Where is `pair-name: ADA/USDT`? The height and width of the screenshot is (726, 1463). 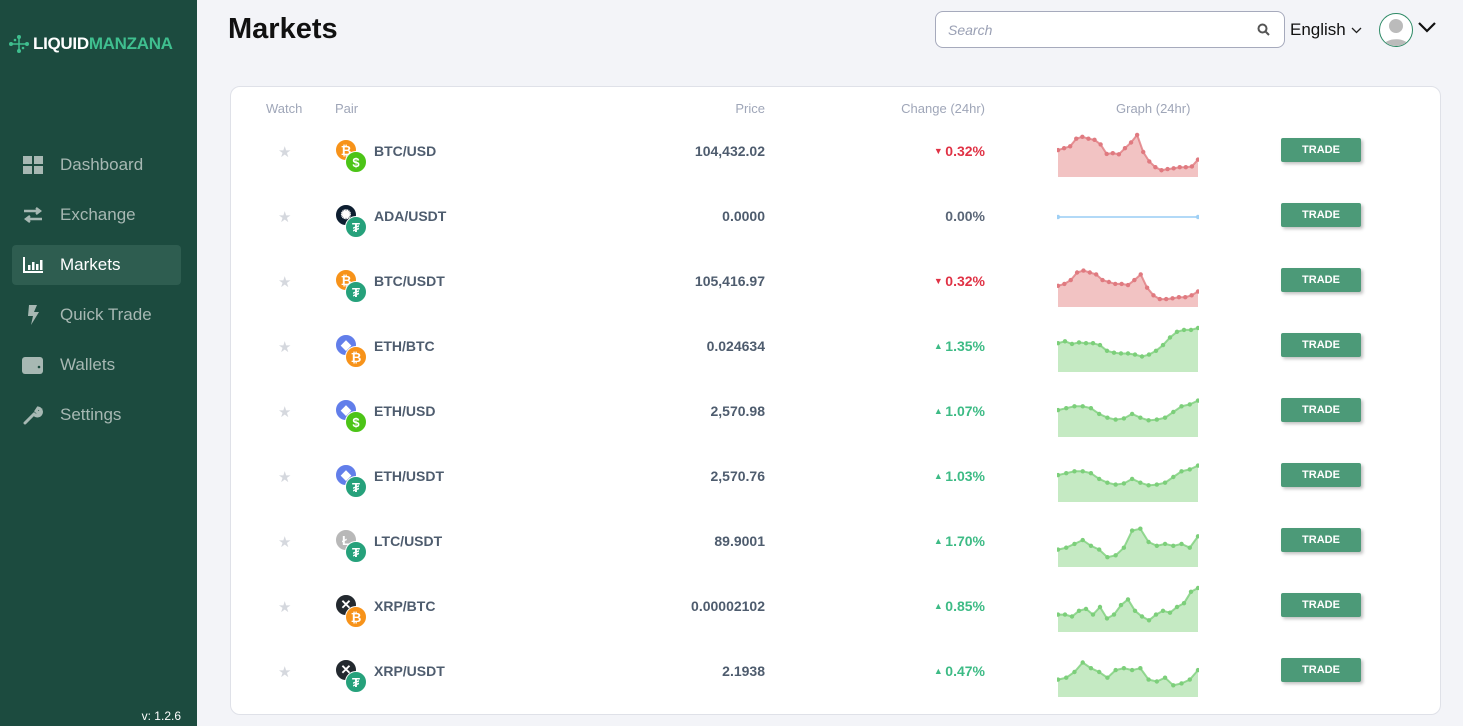 pair-name: ADA/USDT is located at coordinates (410, 216).